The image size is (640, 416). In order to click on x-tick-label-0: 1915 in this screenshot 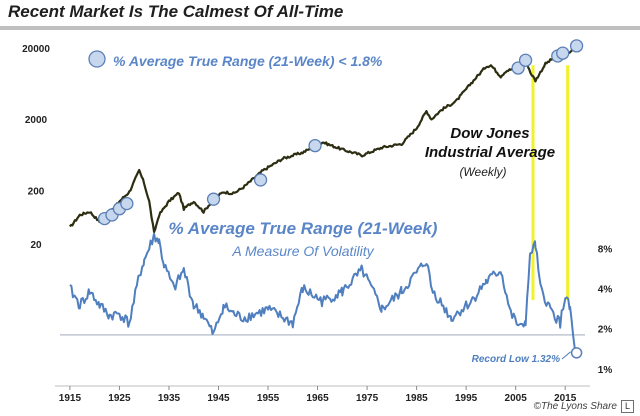, I will do `click(70, 397)`.